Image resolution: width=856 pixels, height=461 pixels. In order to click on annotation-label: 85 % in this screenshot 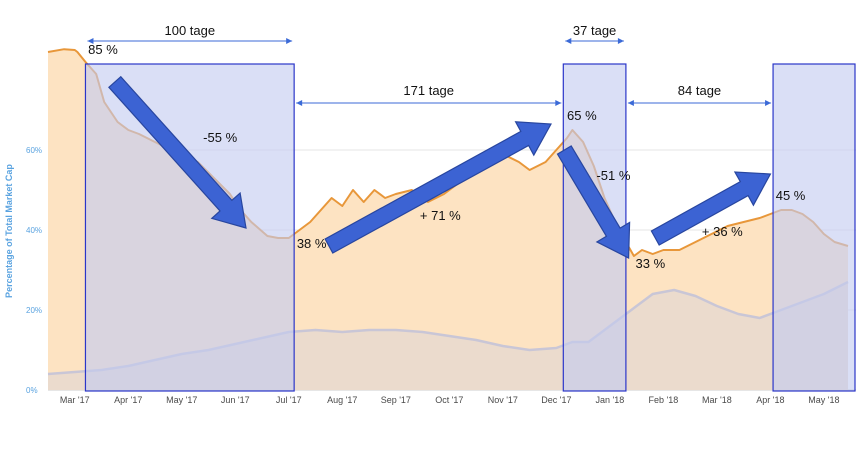, I will do `click(103, 49)`.